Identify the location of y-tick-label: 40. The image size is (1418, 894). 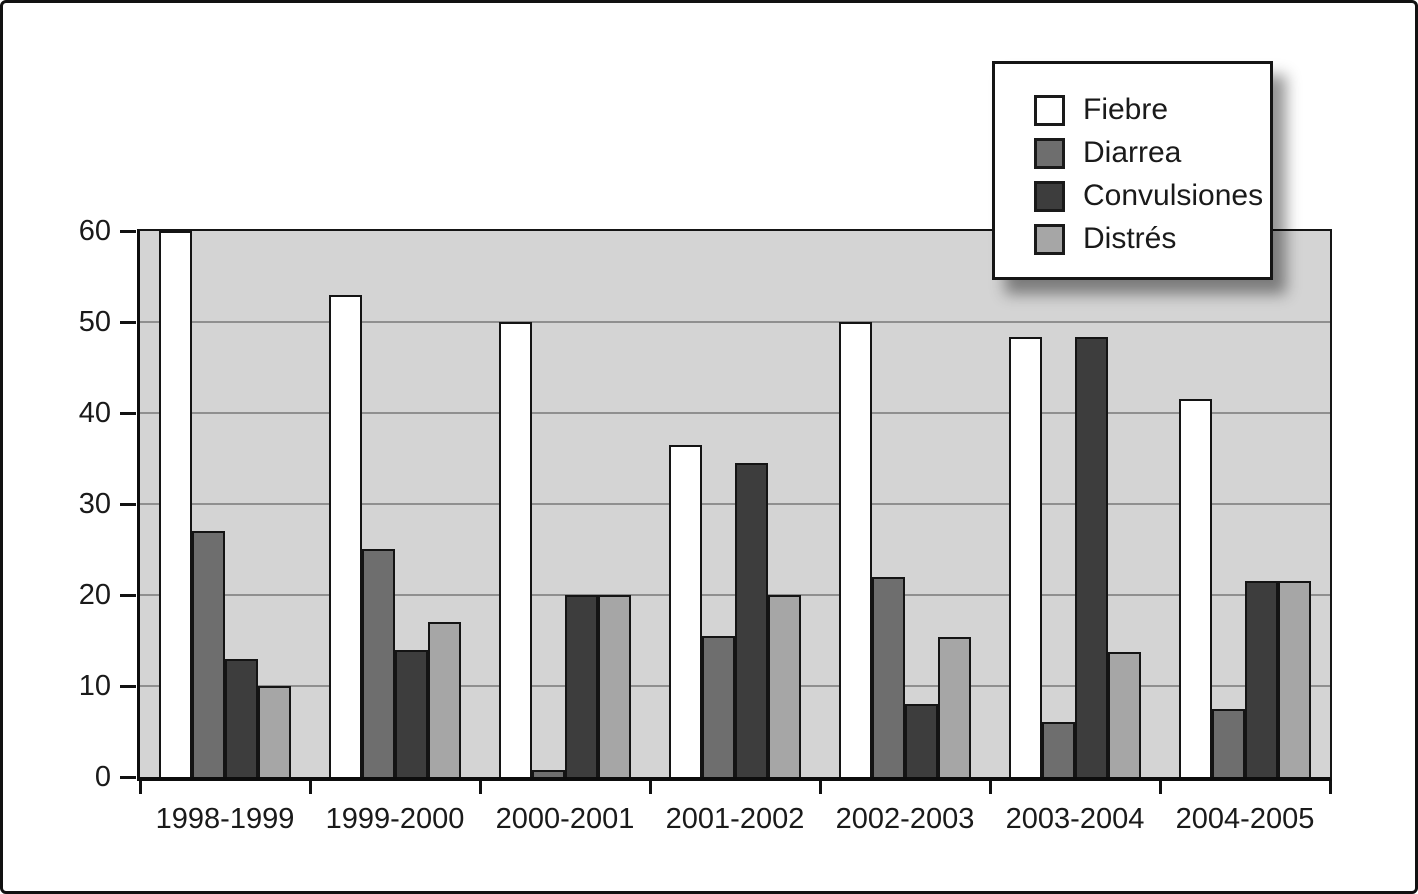
(94, 413).